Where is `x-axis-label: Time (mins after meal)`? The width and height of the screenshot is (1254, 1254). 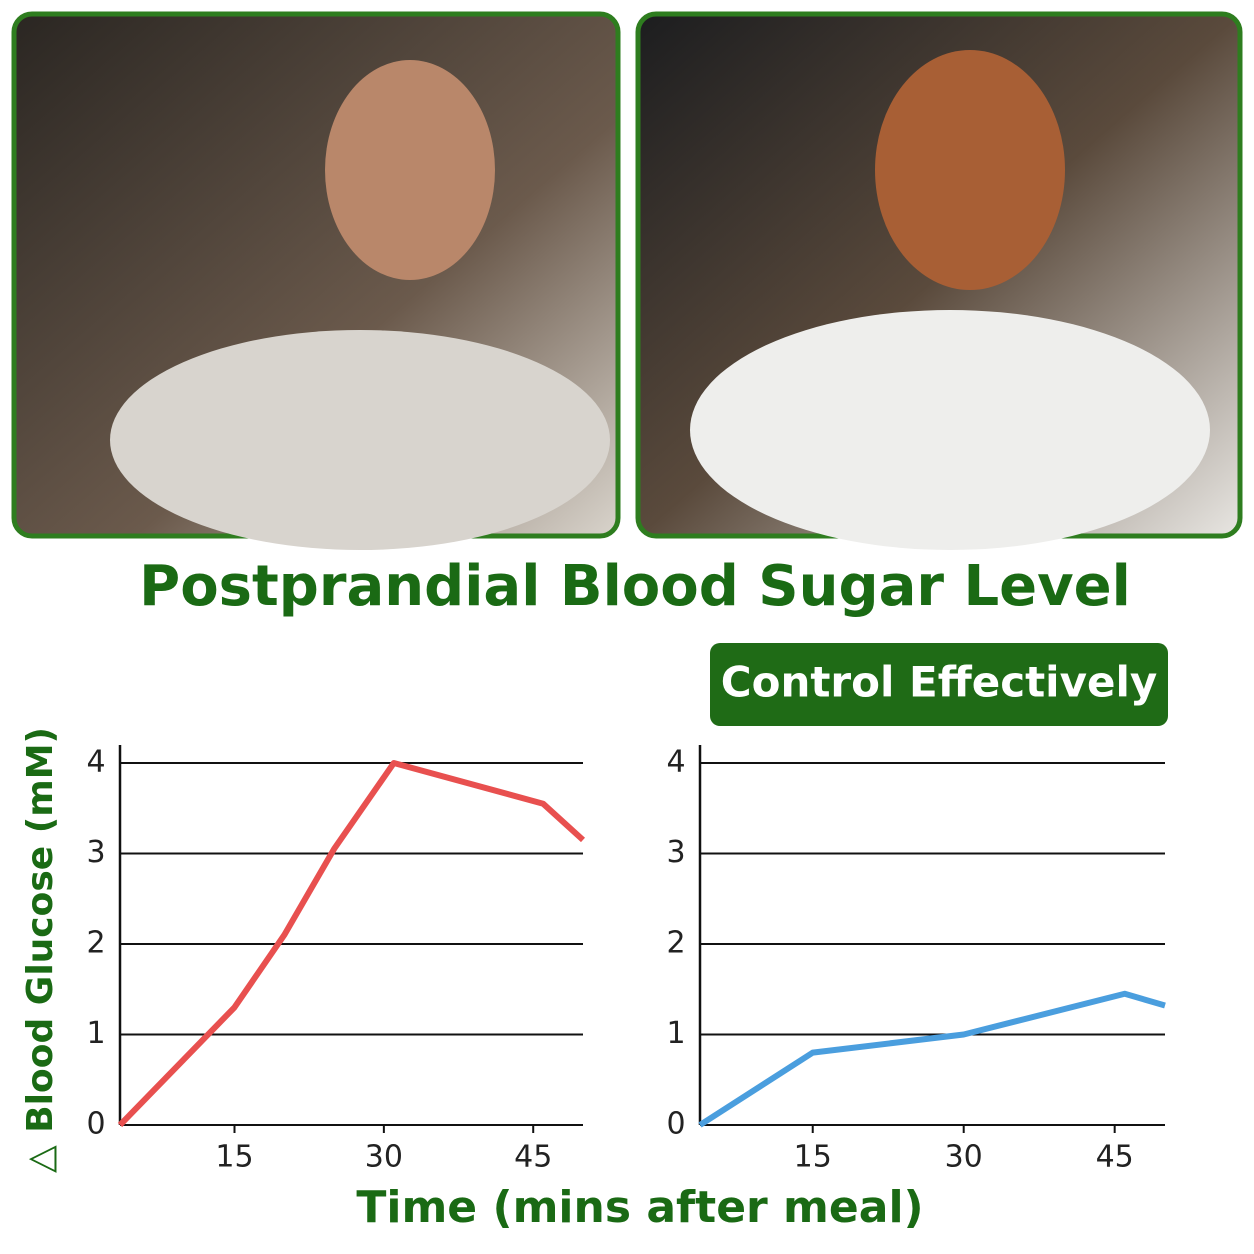
x-axis-label: Time (mins after meal) is located at coordinates (639, 1207).